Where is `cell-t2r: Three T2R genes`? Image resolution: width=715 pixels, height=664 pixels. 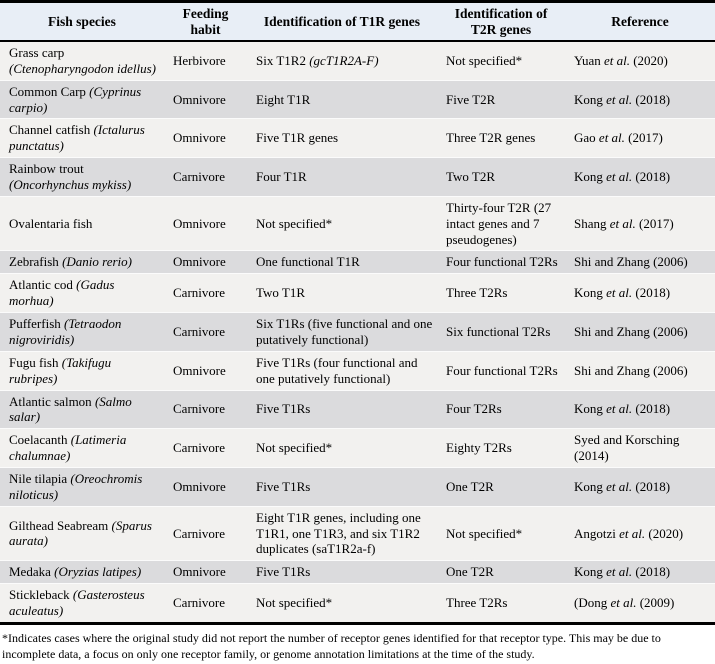 cell-t2r: Three T2R genes is located at coordinates (501, 138).